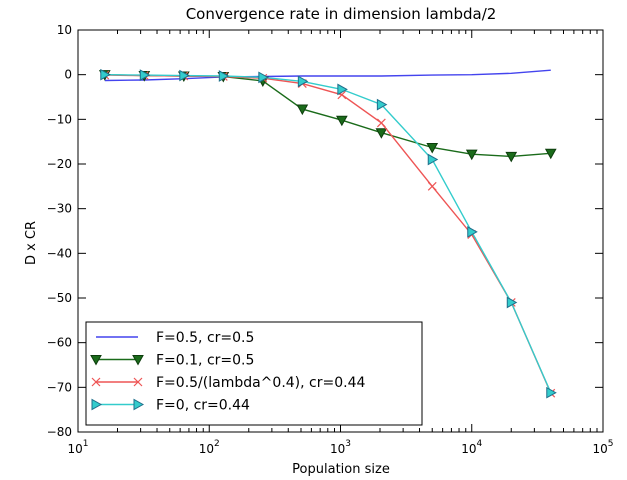 The image size is (627, 480). I want to click on legend-label: F=0.5, cr=0.5, so click(205, 338).